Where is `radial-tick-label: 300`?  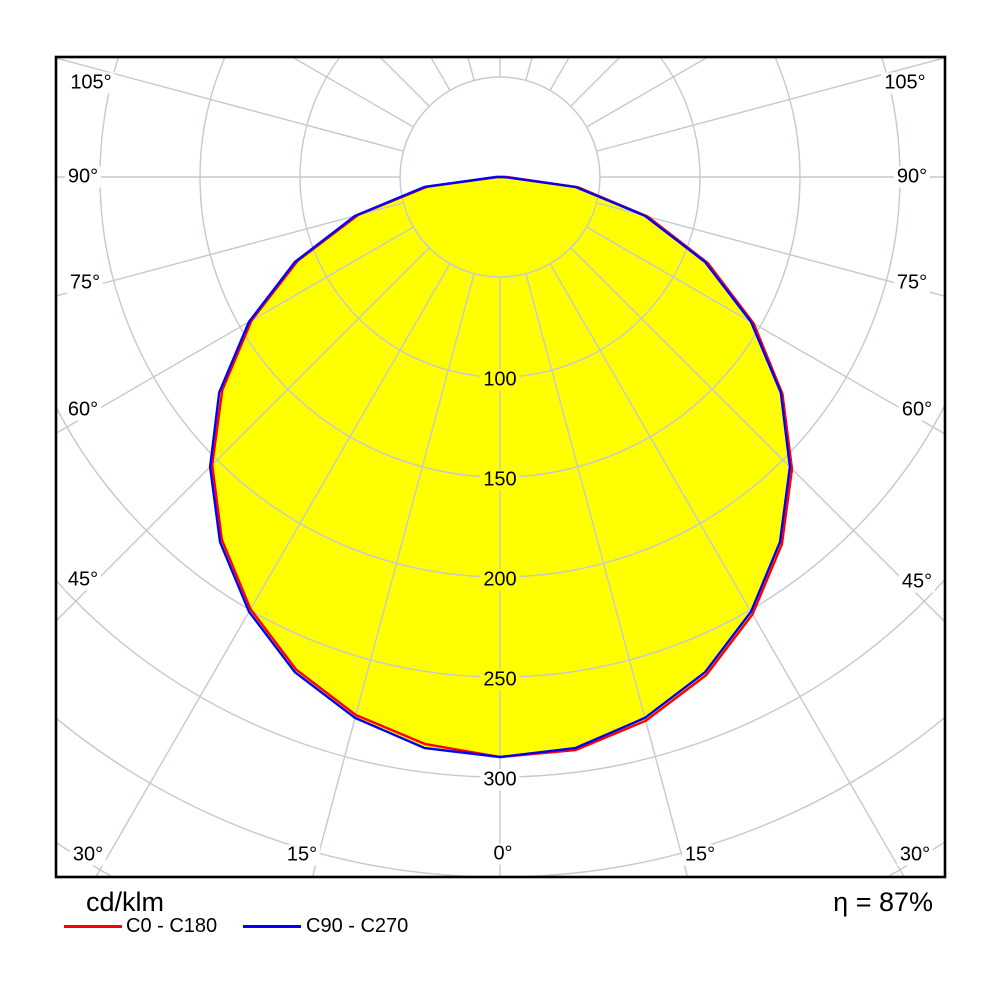 radial-tick-label: 300 is located at coordinates (500, 780).